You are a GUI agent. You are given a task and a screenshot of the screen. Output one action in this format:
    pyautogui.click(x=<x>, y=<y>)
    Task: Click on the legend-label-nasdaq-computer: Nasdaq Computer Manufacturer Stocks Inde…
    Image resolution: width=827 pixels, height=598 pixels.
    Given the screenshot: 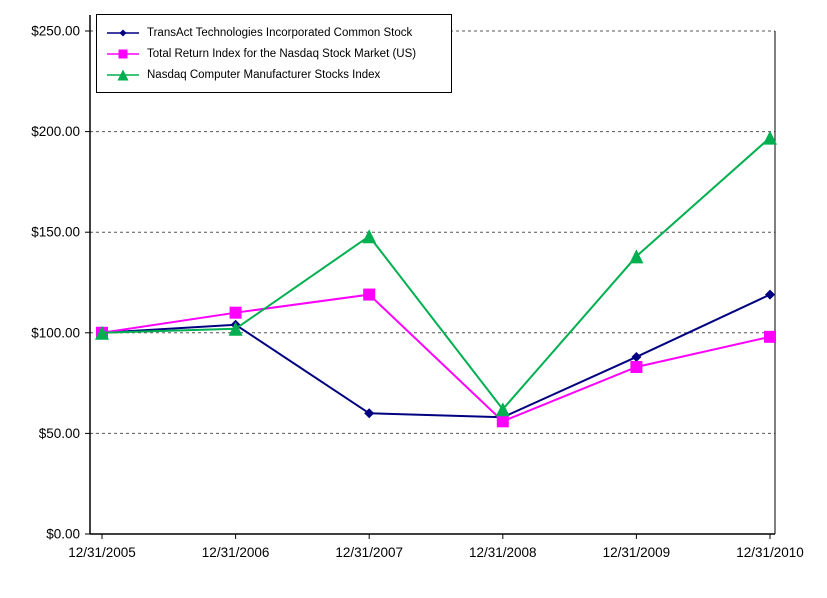 What is the action you would take?
    pyautogui.click(x=264, y=74)
    